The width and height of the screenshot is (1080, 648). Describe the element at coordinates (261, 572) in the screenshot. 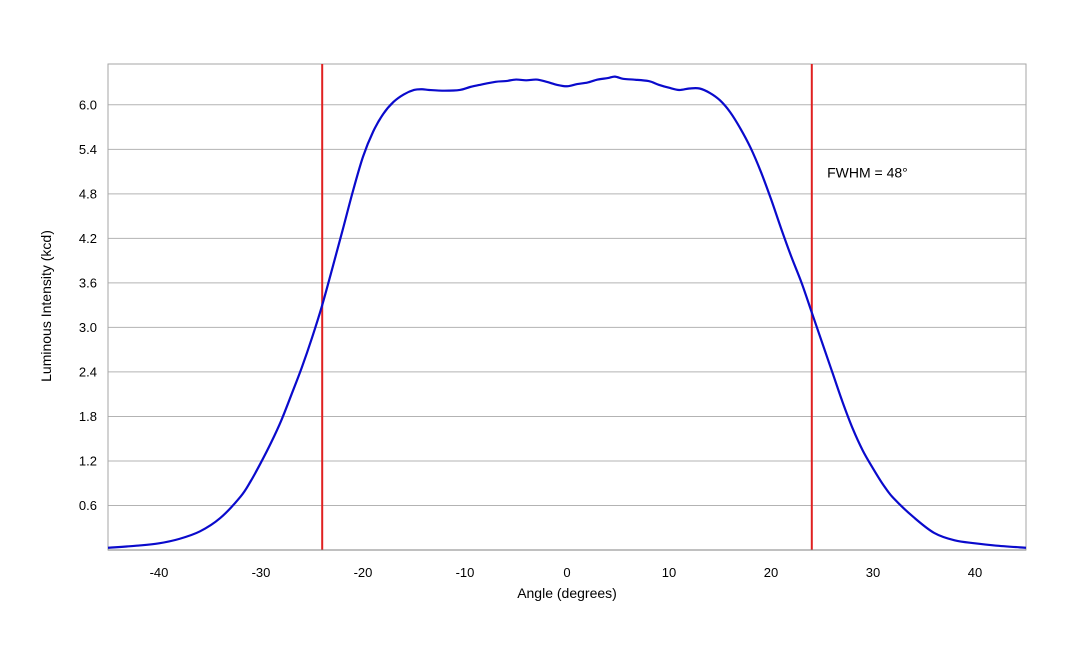

I see `x-tick-label: -30` at that location.